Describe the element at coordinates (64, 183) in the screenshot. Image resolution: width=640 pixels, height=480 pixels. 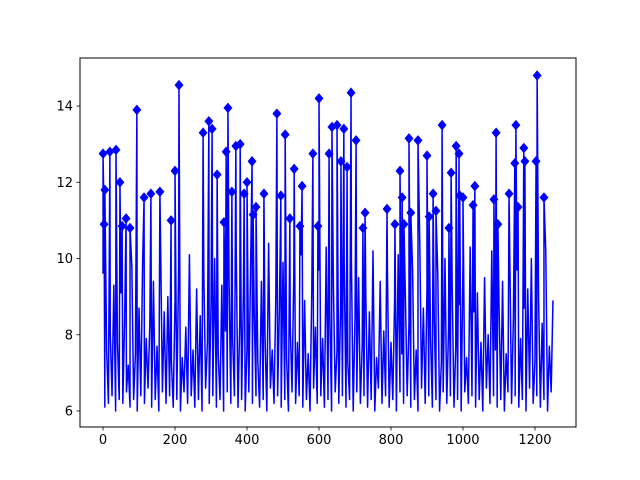
I see `y-tick-label-12: 12` at that location.